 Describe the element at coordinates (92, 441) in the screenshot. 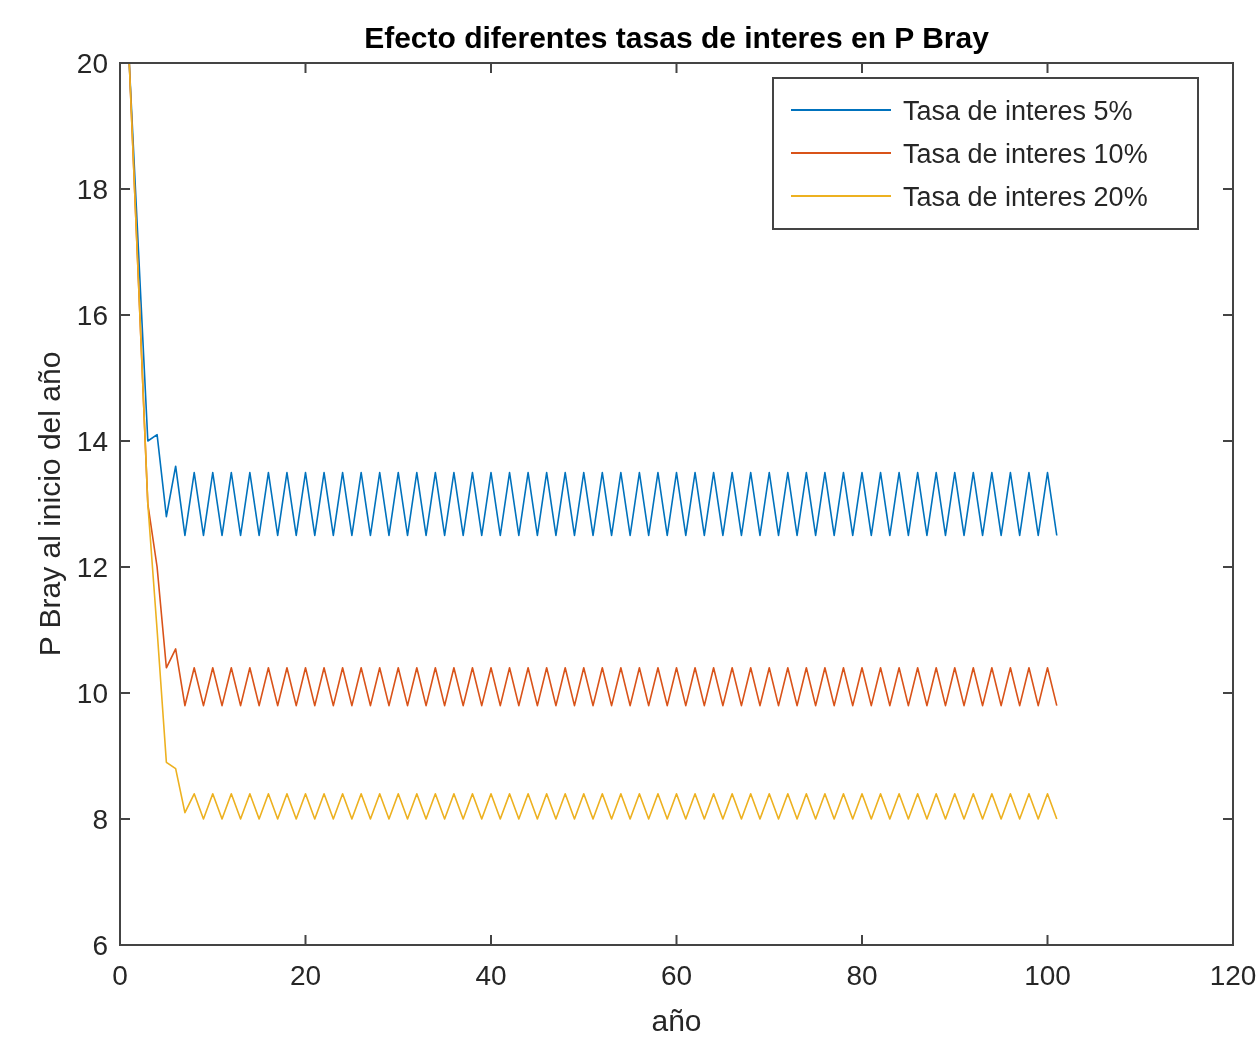

I see `y-tick-label: 14` at that location.